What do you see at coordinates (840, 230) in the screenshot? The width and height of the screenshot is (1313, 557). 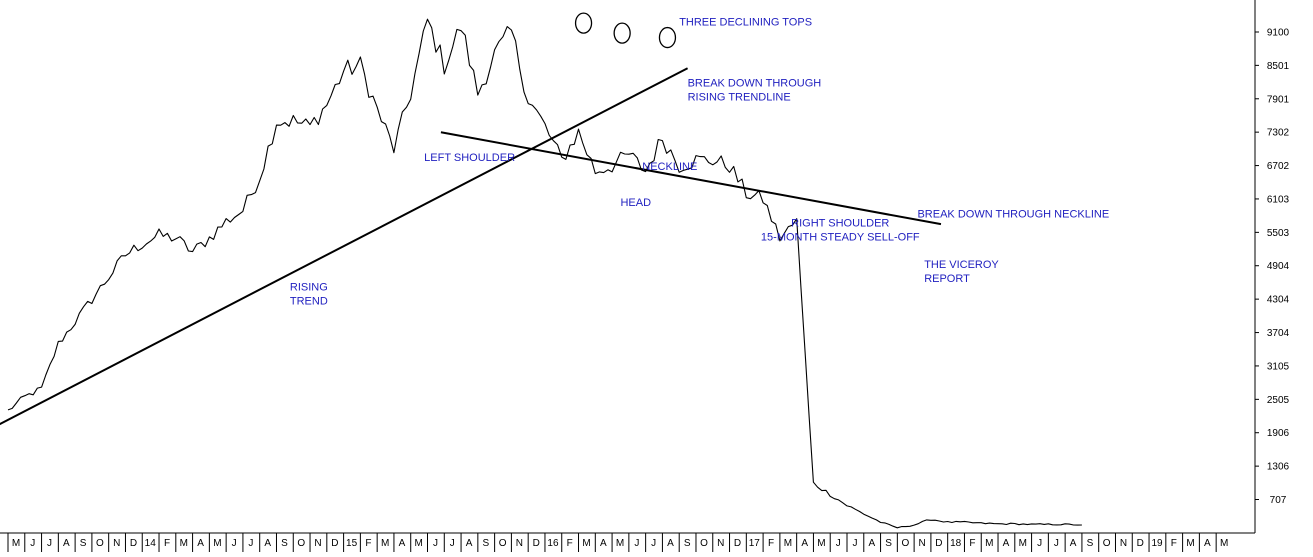 I see `annotation-label: RIGHT SHOULDER 15-MONTH STEADY SELL-OFF` at bounding box center [840, 230].